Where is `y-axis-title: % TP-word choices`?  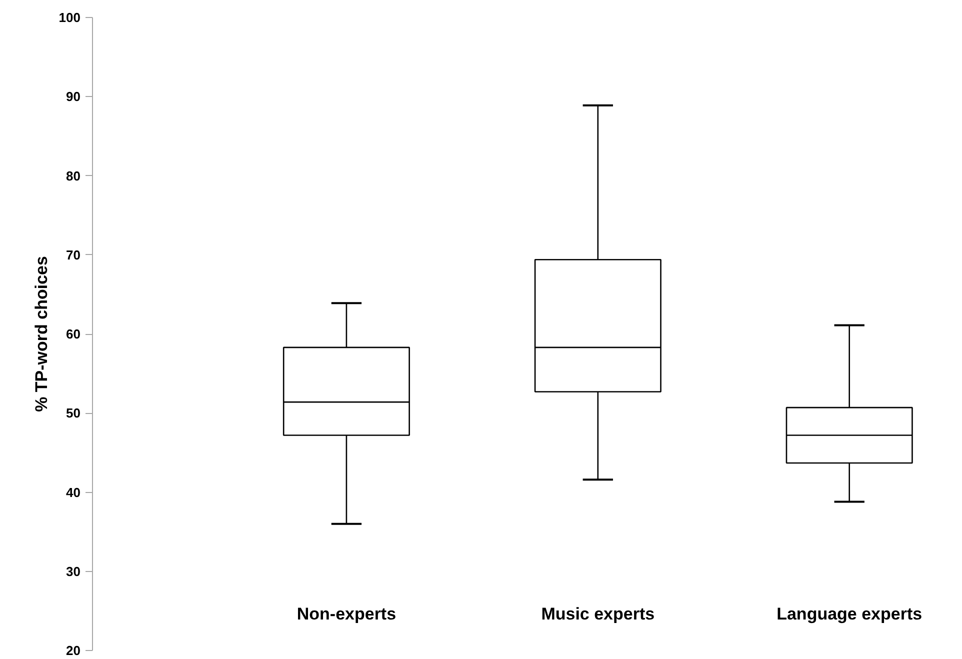
y-axis-title: % TP-word choices is located at coordinates (41, 334).